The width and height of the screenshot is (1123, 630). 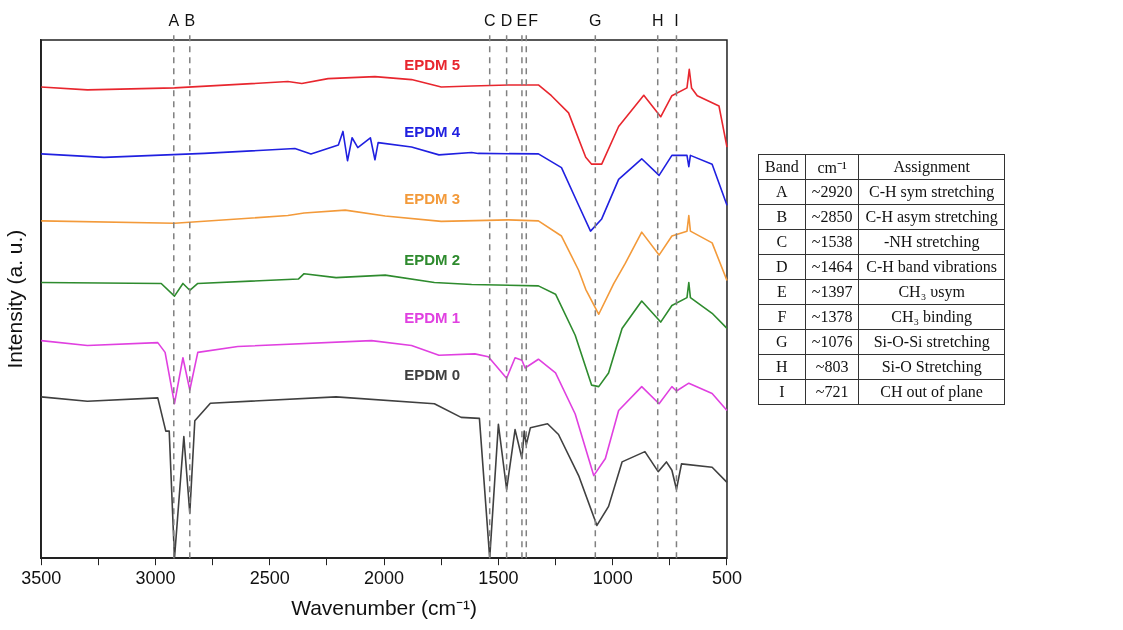 What do you see at coordinates (931, 242) in the screenshot?
I see `text: -NH stretching` at bounding box center [931, 242].